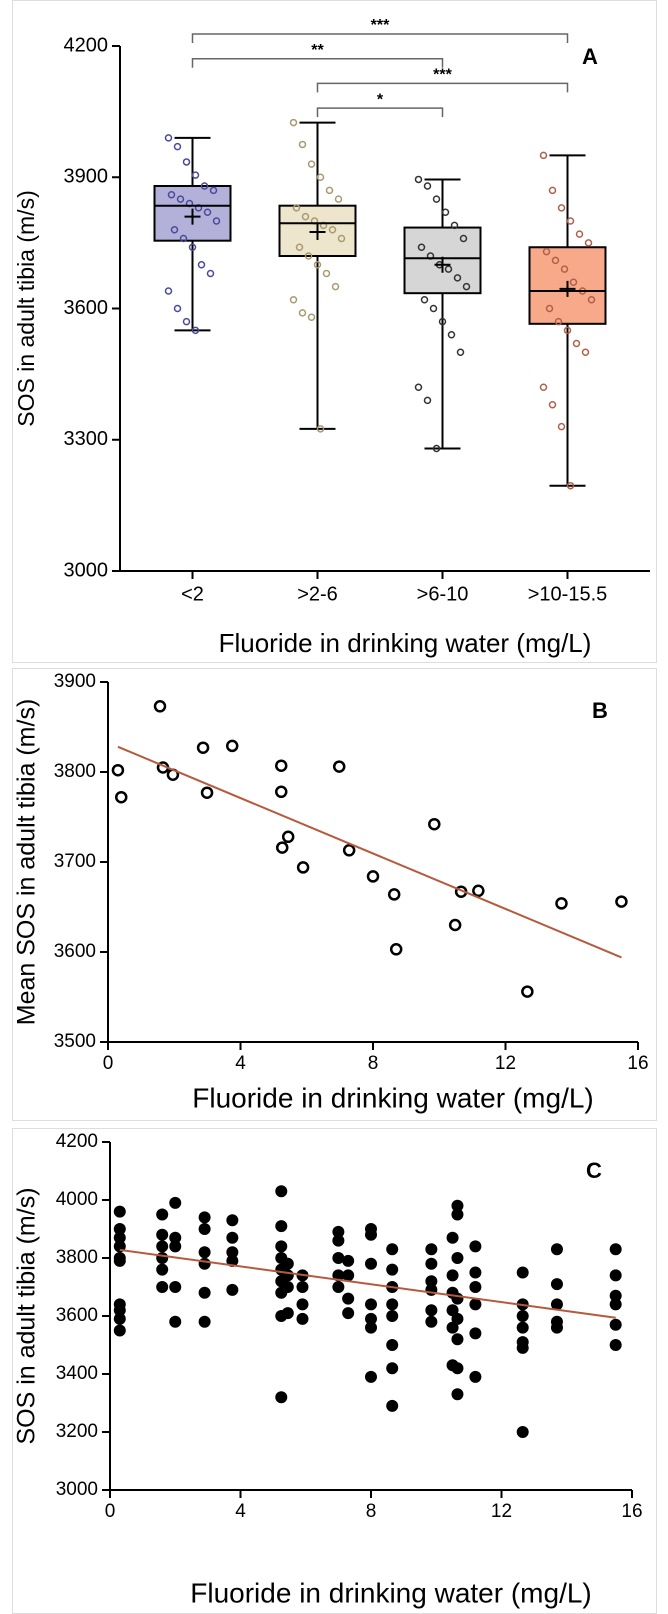 Image resolution: width=668 pixels, height=1614 pixels. What do you see at coordinates (317, 594) in the screenshot?
I see `x-tick-label: >2-6` at bounding box center [317, 594].